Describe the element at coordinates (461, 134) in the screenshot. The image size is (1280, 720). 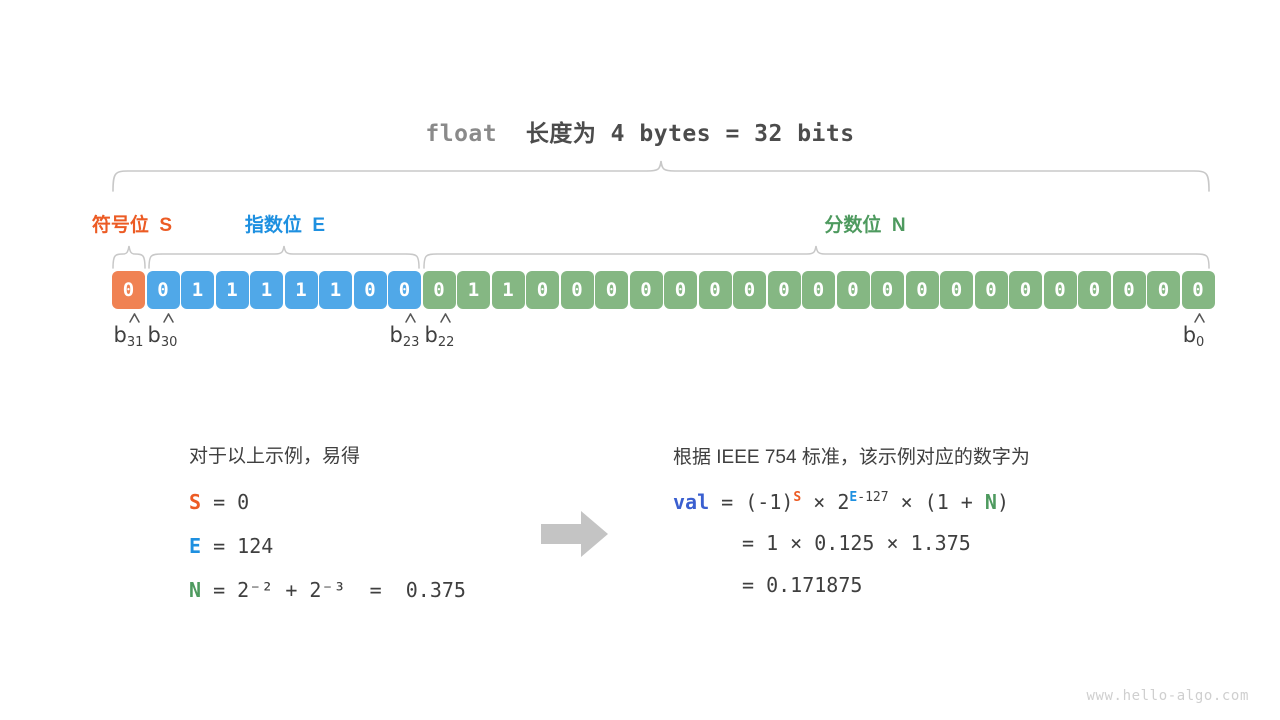
I see `title-keyword: float` at that location.